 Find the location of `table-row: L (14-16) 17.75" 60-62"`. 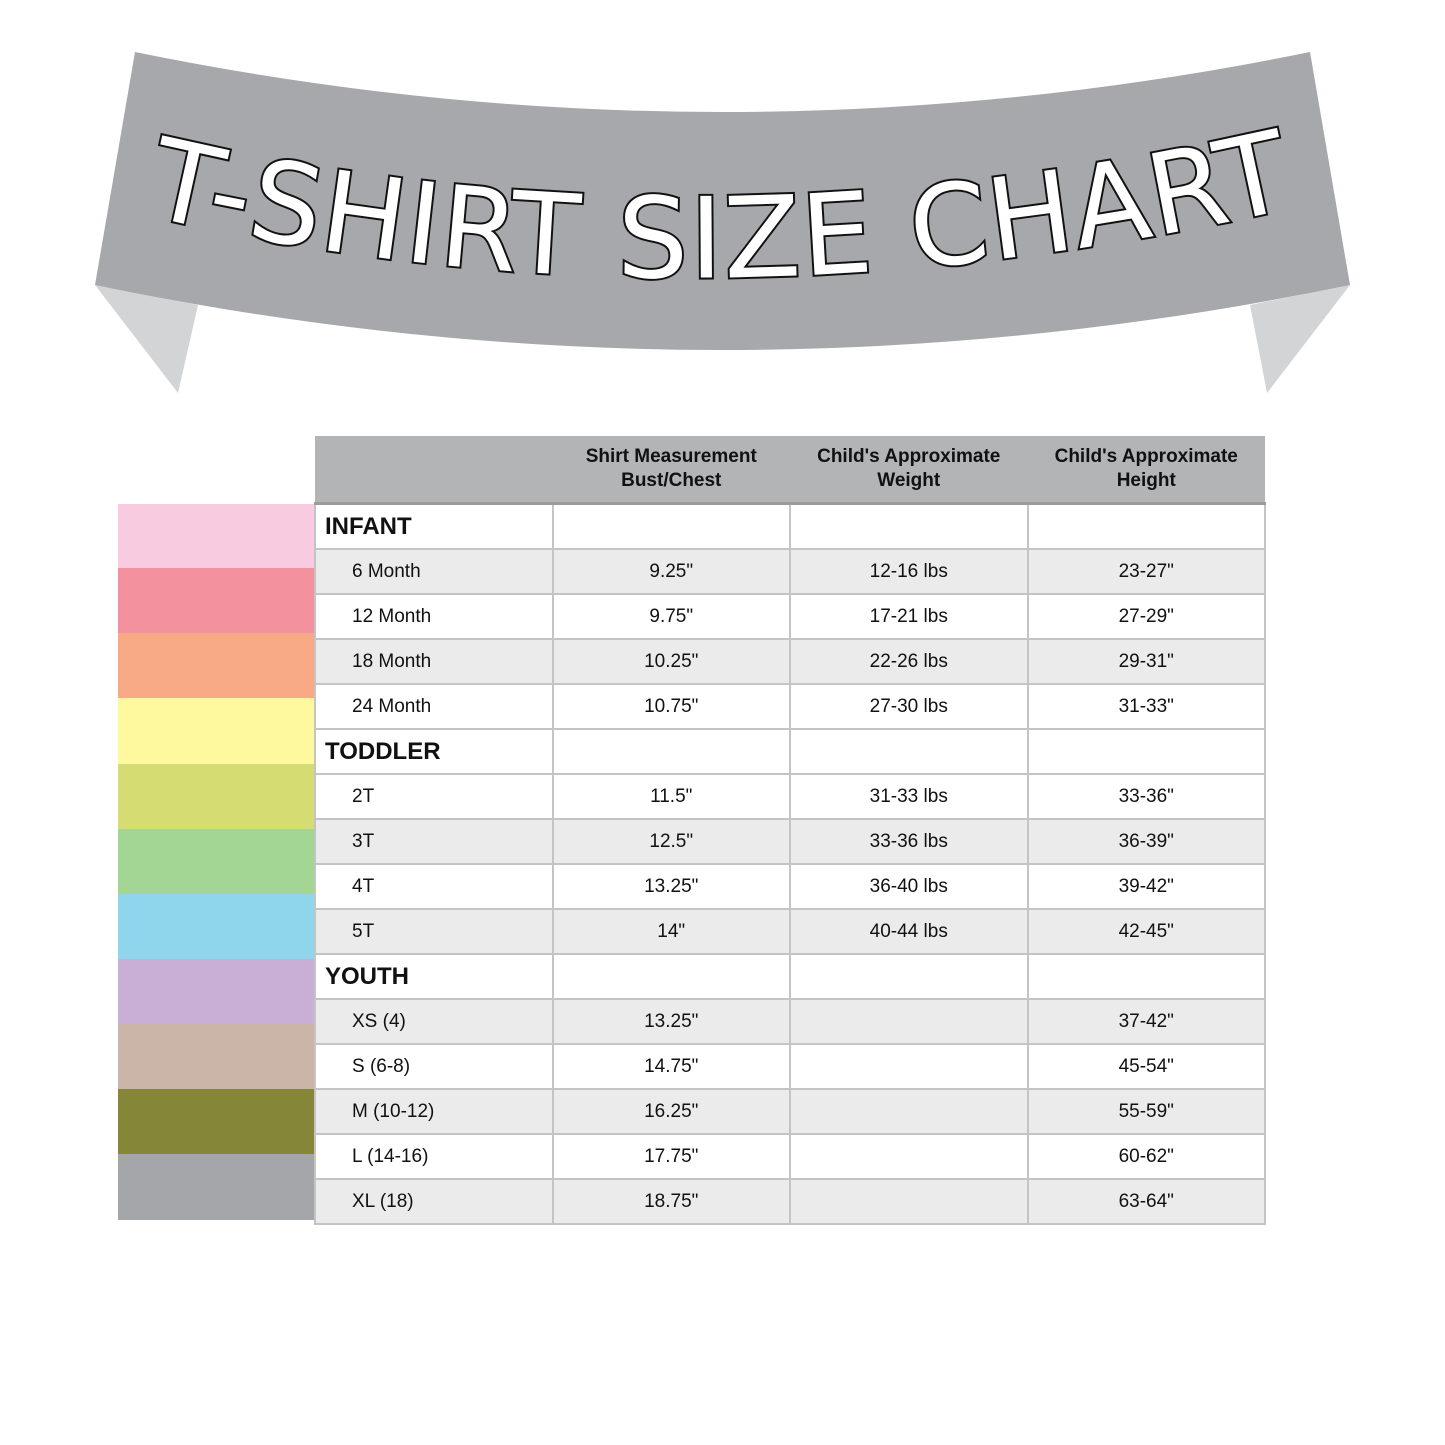

table-row: L (14-16) 17.75" 60-62" is located at coordinates (790, 1156).